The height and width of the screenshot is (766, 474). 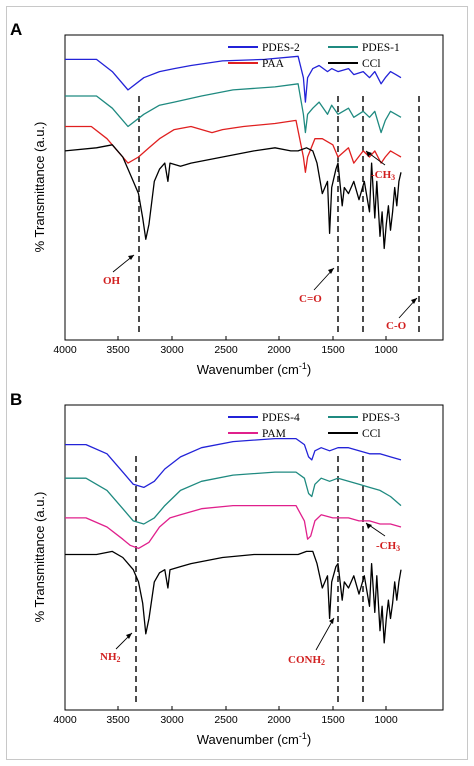 I want to click on legend-label-pdes-1: PDES-1, so click(x=381, y=48).